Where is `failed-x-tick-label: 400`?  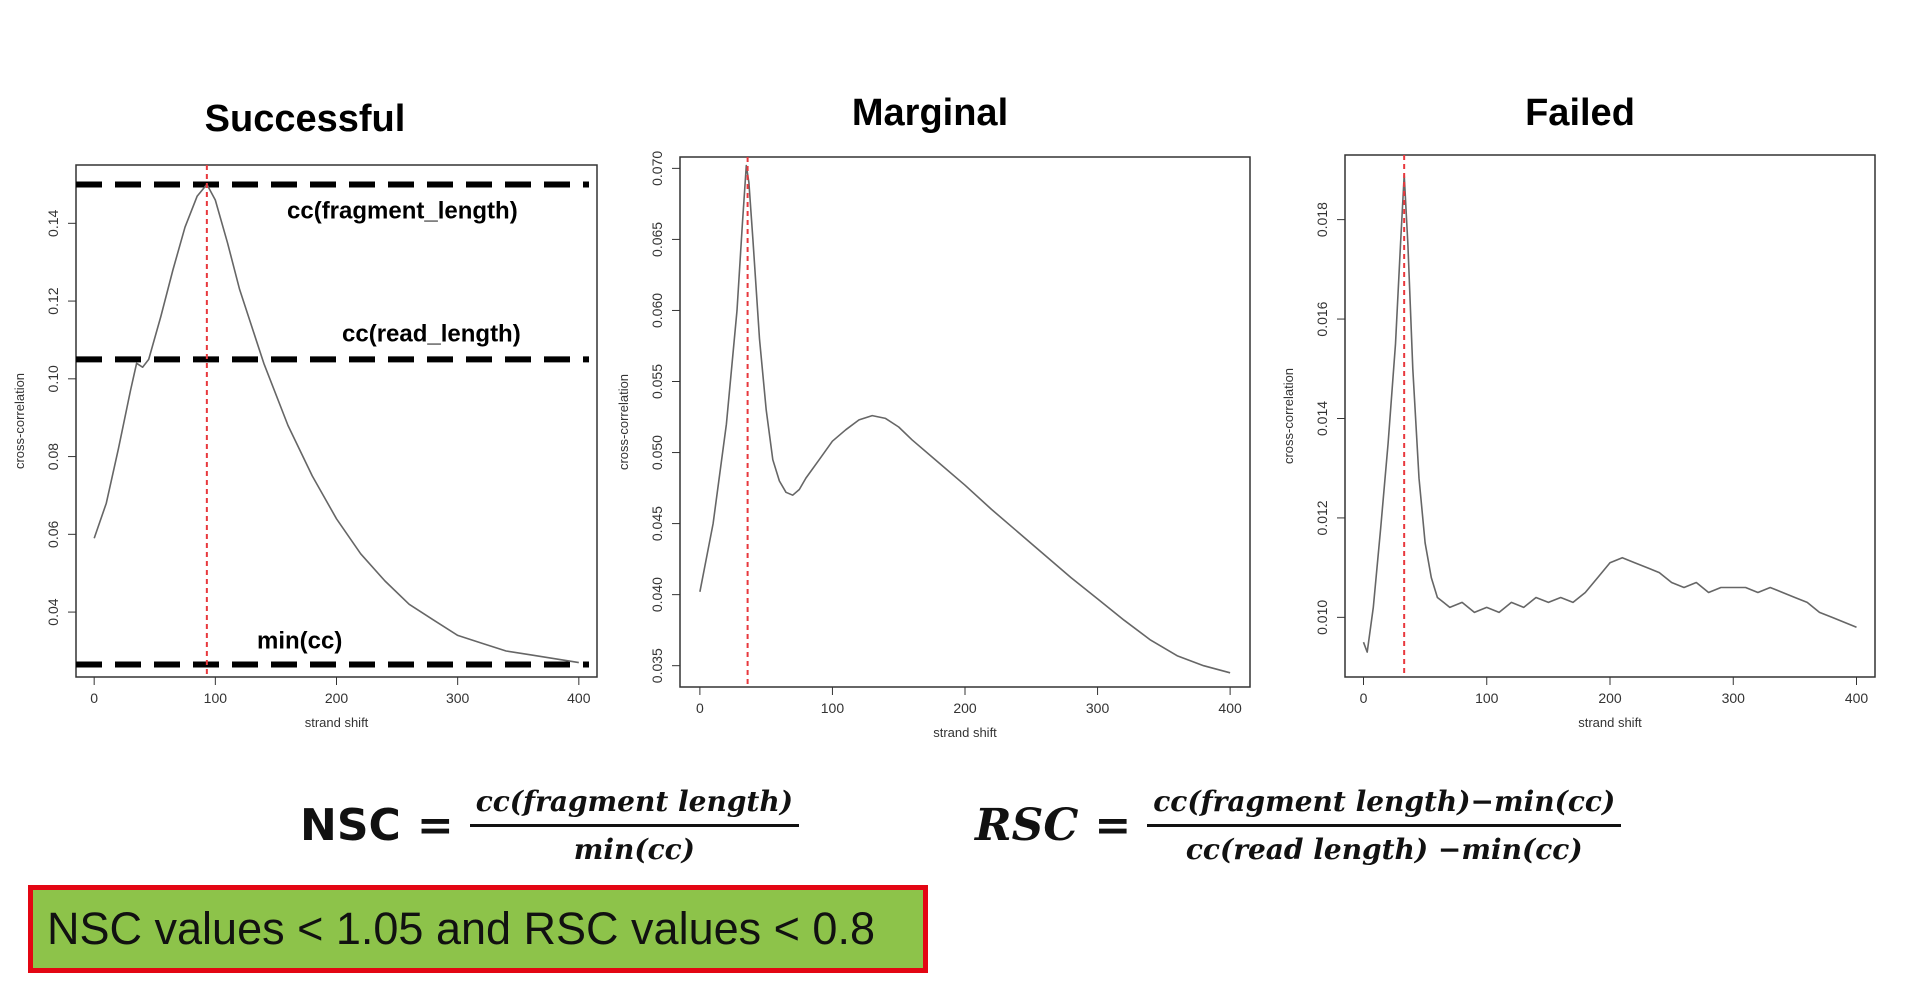 failed-x-tick-label: 400 is located at coordinates (1857, 698).